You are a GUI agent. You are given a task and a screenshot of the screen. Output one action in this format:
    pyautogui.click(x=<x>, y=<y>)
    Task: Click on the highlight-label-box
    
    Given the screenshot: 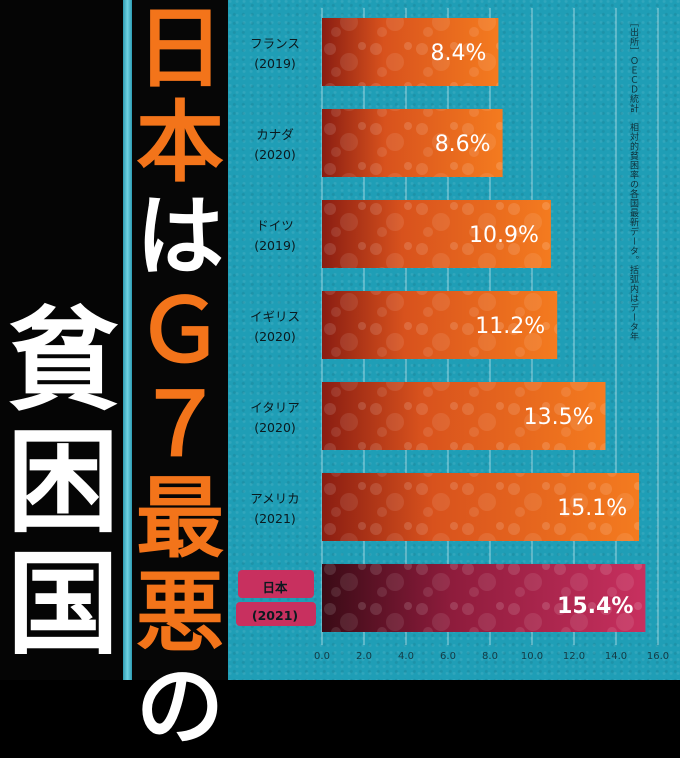 What is the action you would take?
    pyautogui.click(x=276, y=584)
    